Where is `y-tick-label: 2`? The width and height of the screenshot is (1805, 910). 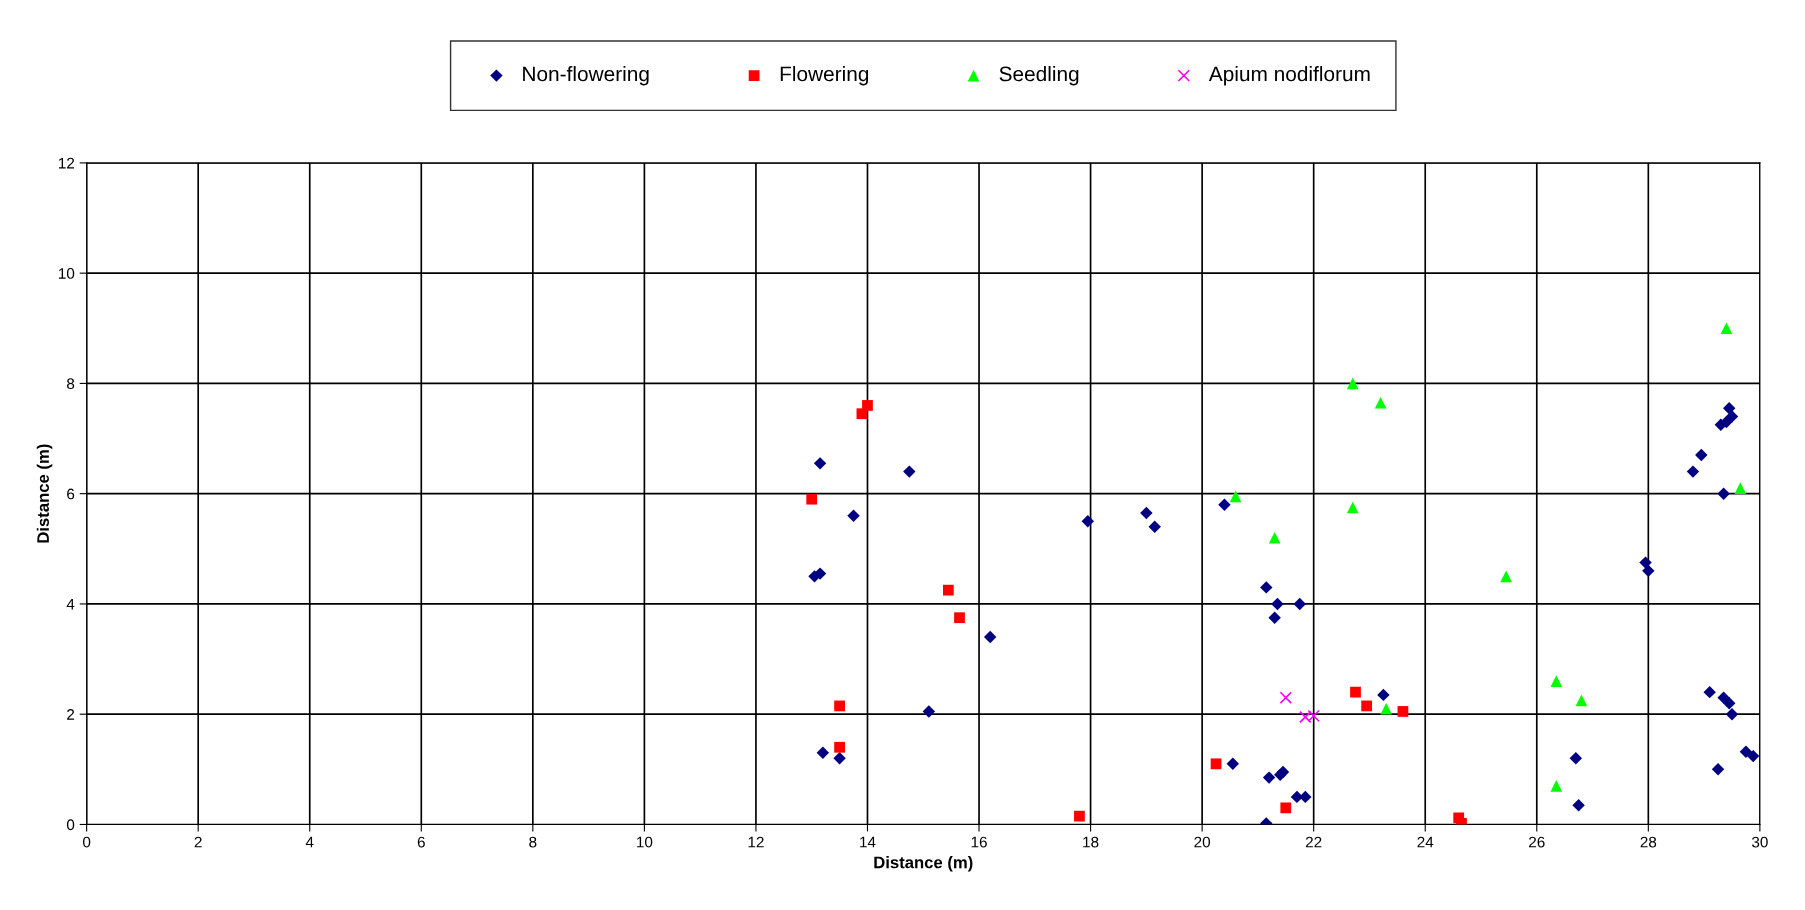
y-tick-label: 2 is located at coordinates (71, 714).